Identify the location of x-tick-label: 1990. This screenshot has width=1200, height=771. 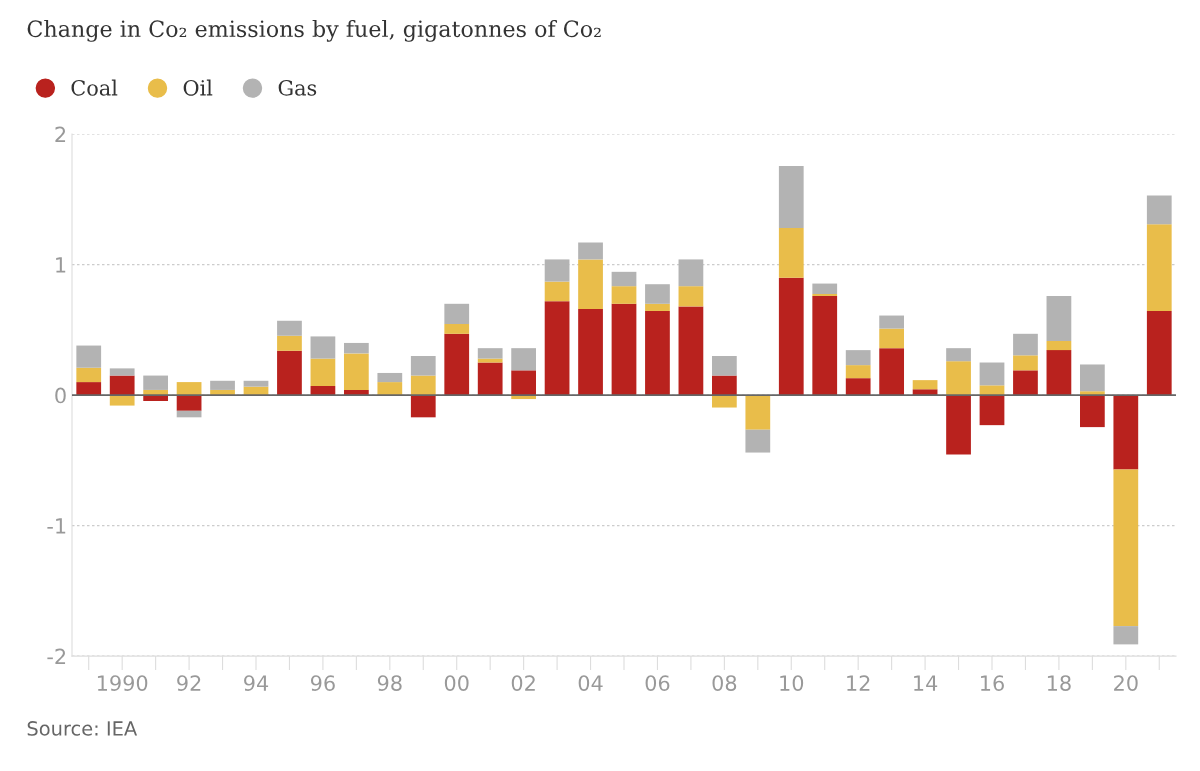
(122, 683).